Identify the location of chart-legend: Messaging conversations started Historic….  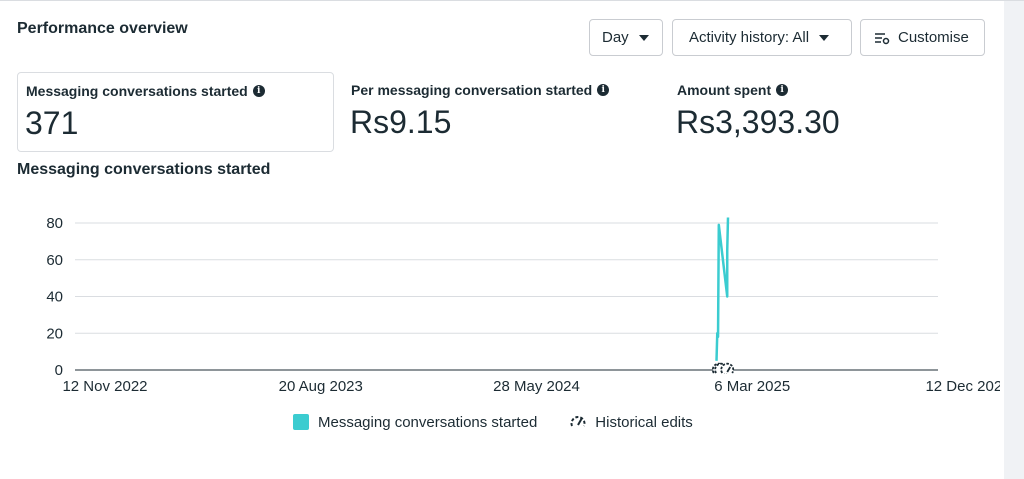
(493, 422).